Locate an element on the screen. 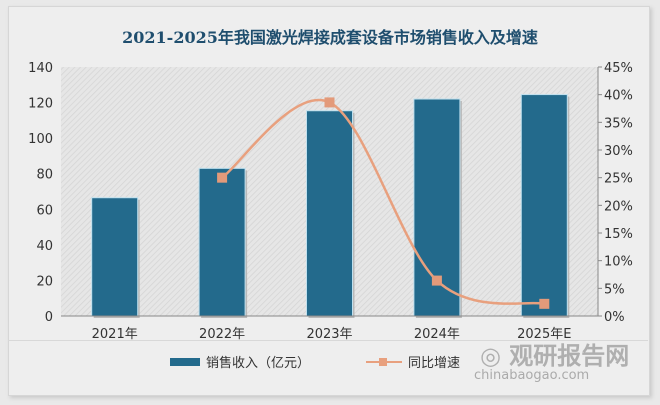 The height and width of the screenshot is (405, 660). watermark-url: chinabaogao.com is located at coordinates (532, 375).